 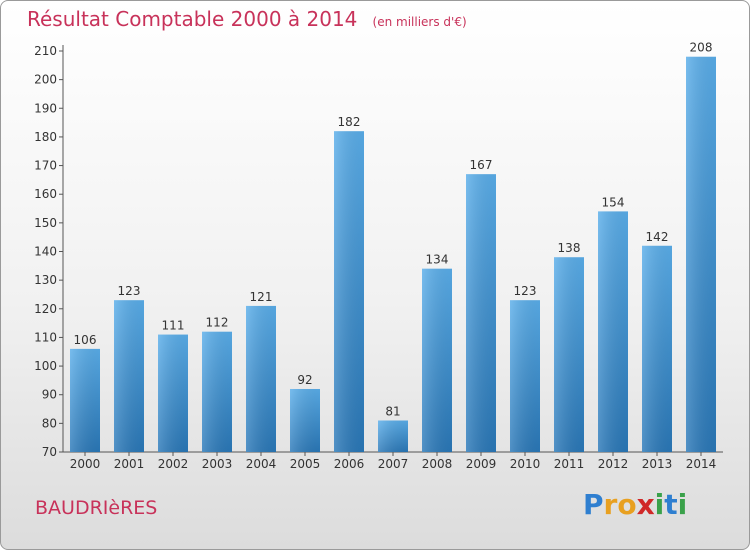 I want to click on bar-value-label: 208, so click(x=701, y=48).